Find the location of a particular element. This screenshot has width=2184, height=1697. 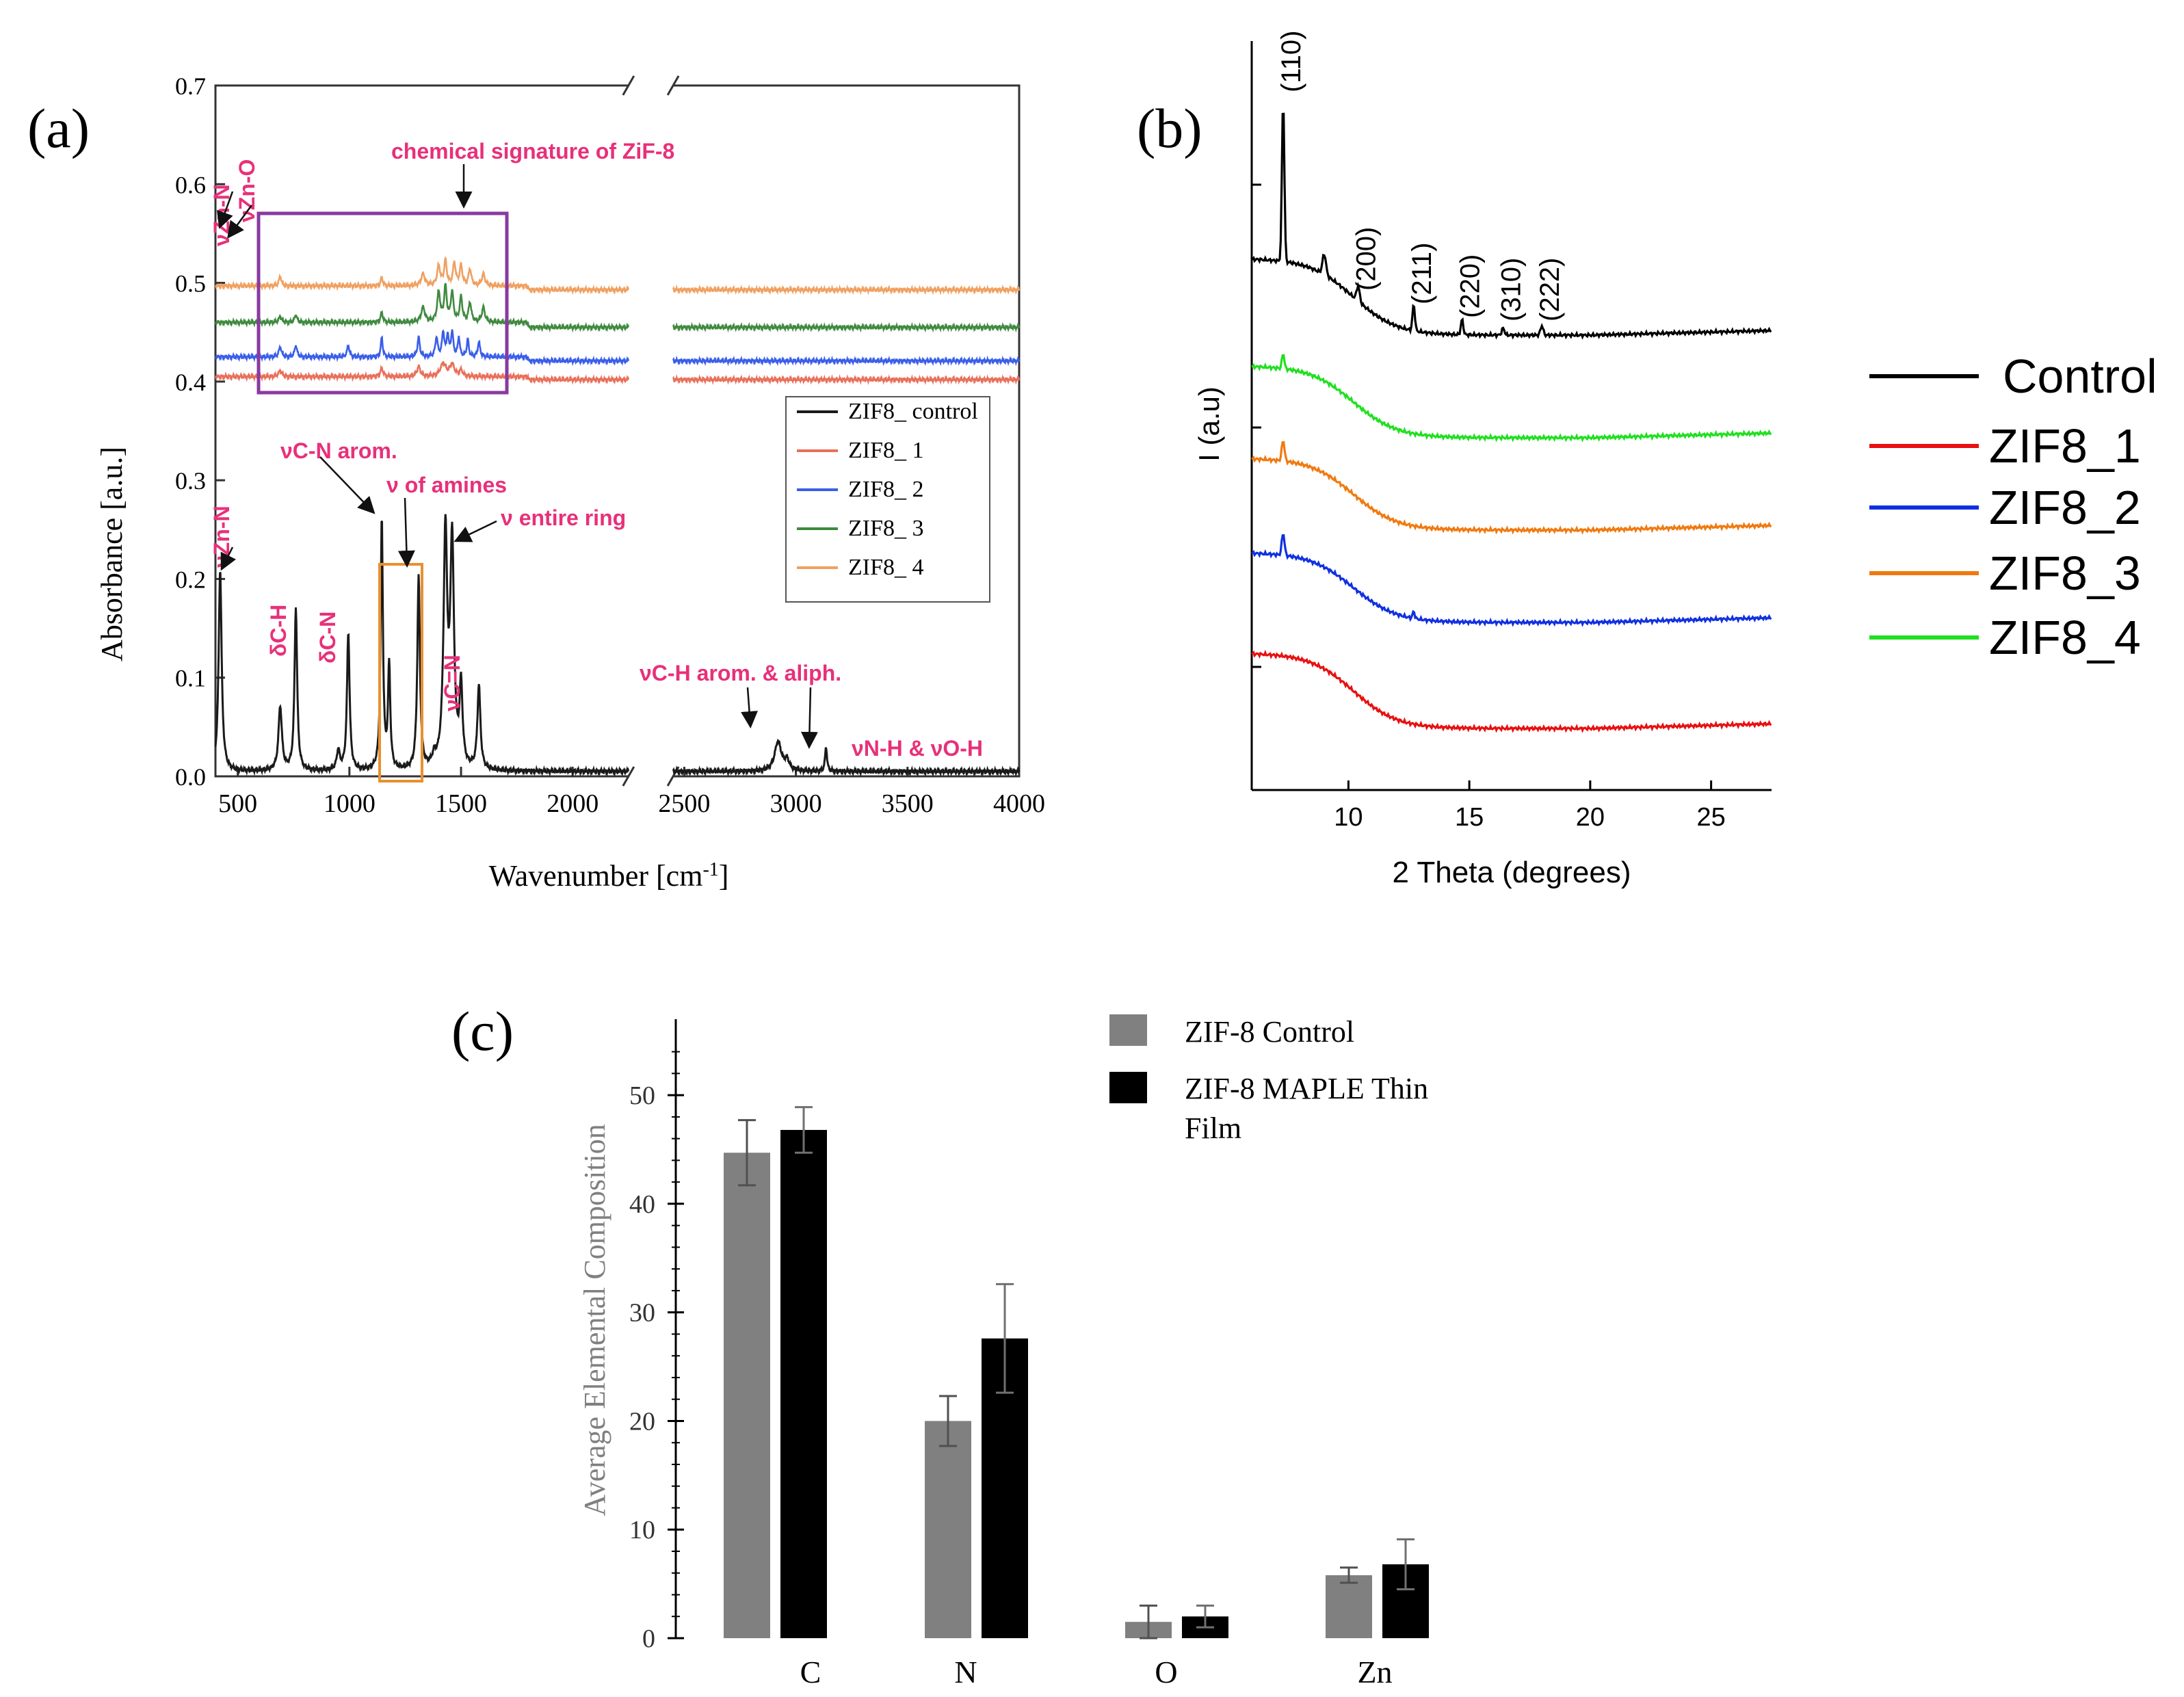

annot-zn-n-top: νZn-N is located at coordinates (221, 215).